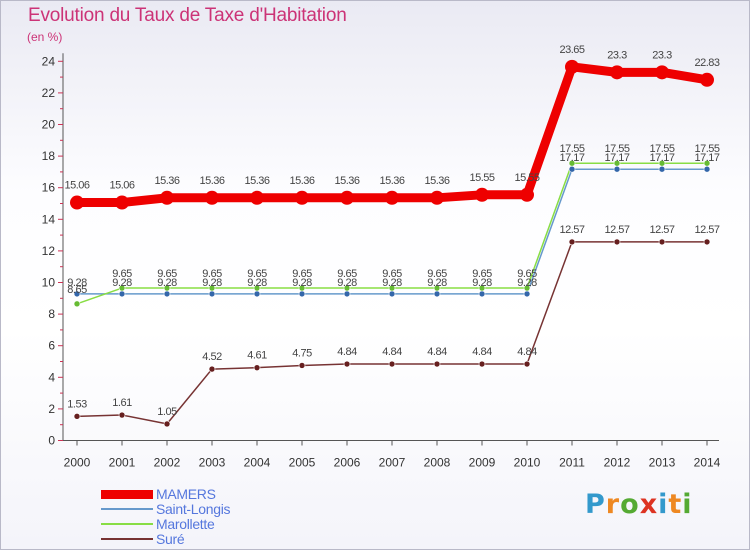 This screenshot has width=750, height=551. I want to click on logo-letter: r, so click(613, 504).